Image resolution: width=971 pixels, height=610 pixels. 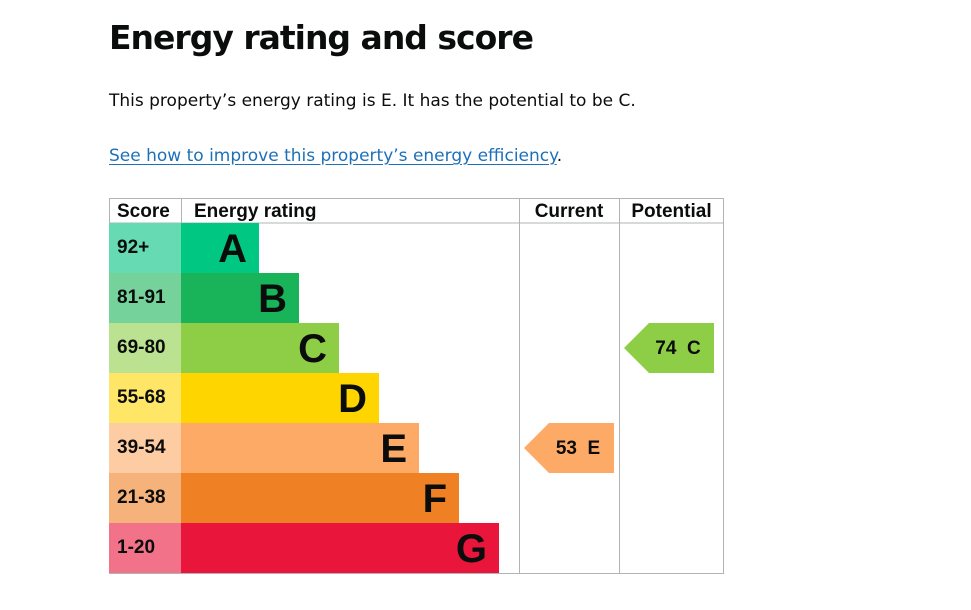 I want to click on current-rating-arrow, so click(x=569, y=448).